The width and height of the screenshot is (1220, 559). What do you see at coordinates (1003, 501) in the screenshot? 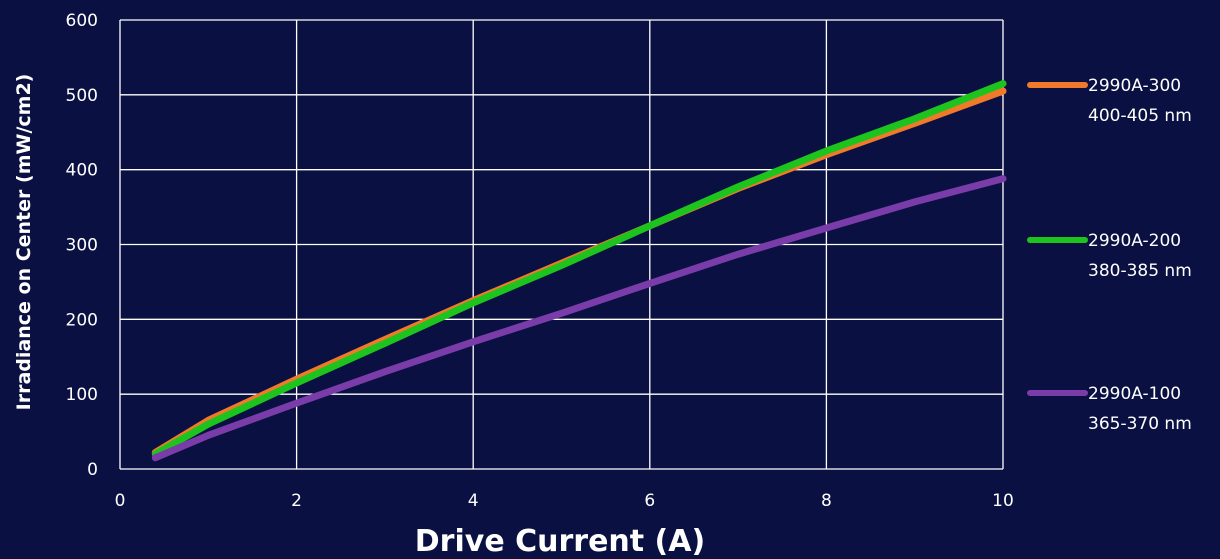
I see `x-tick-label: 10` at bounding box center [1003, 501].